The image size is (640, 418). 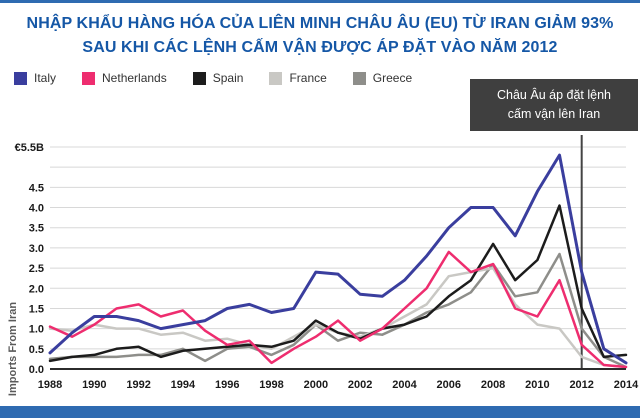 I want to click on x-tick-label: 1996, so click(x=227, y=385).